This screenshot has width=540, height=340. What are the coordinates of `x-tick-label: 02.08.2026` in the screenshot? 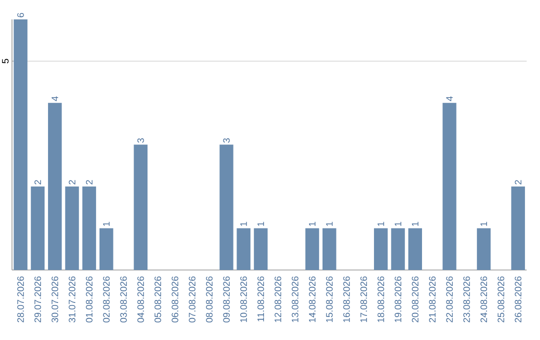 It's located at (106, 299).